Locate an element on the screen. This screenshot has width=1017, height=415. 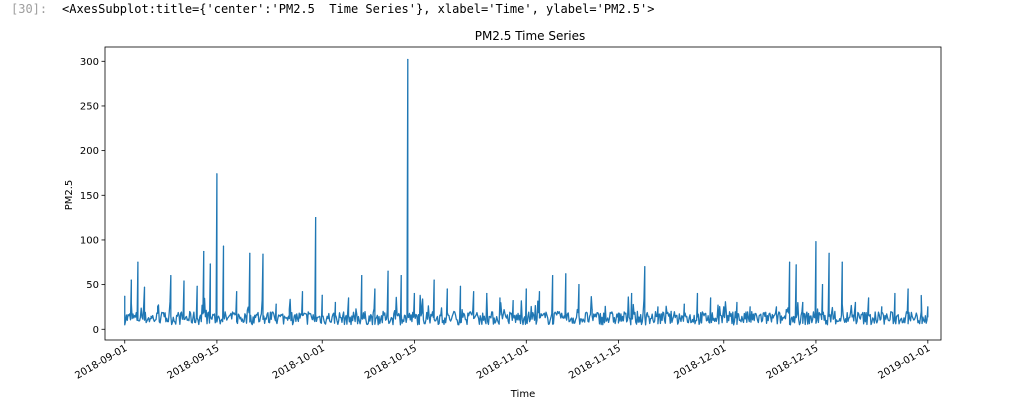
y-tick-label: 250 is located at coordinates (89, 106).